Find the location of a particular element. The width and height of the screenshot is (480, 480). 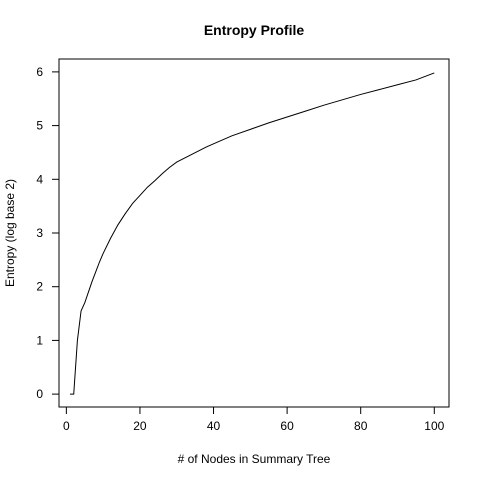

x-tick-label: 60 is located at coordinates (287, 426).